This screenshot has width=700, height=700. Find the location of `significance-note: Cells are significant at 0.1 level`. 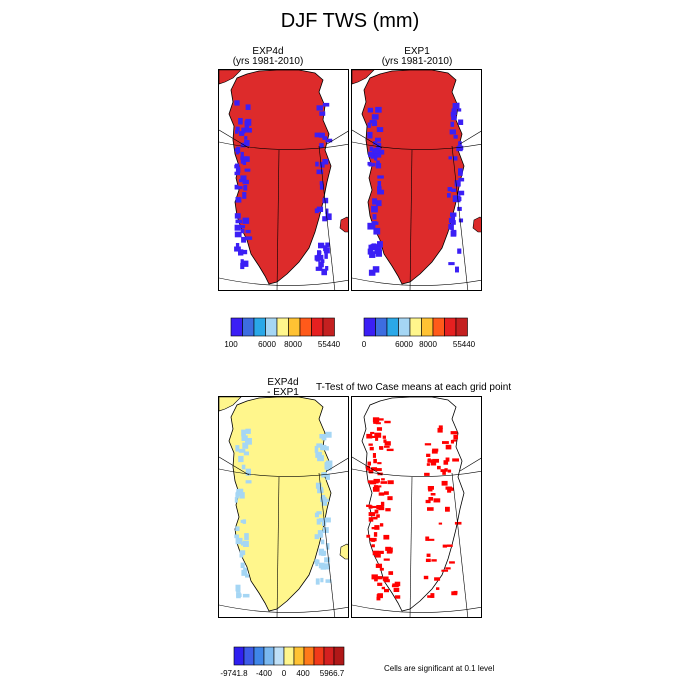

significance-note: Cells are significant at 0.1 level is located at coordinates (439, 668).